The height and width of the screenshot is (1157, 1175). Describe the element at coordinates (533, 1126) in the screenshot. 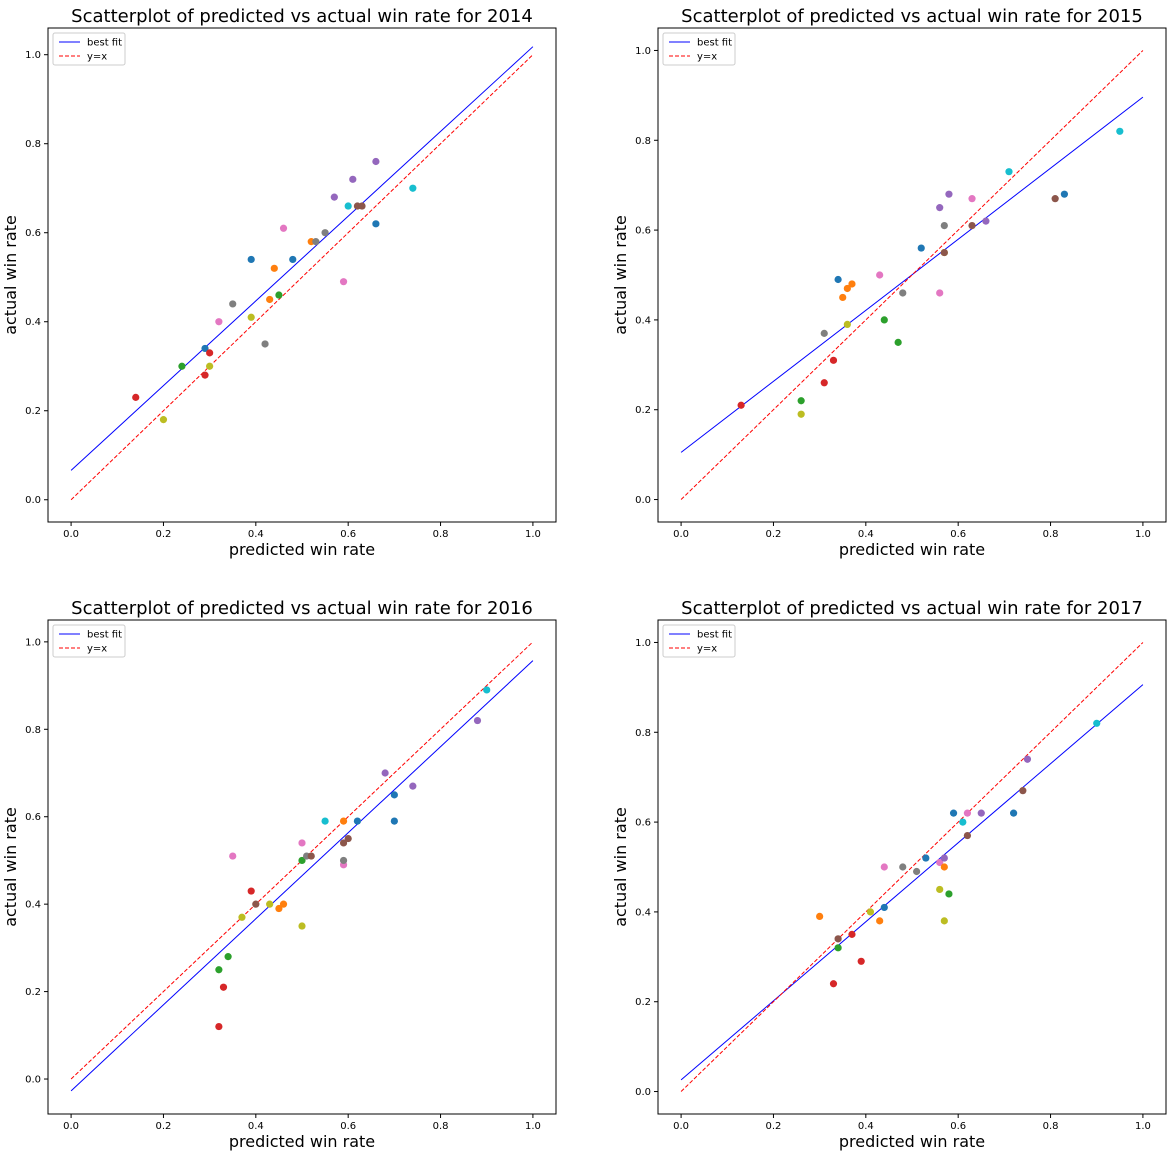

I see `x-tick-label: 1.0` at that location.